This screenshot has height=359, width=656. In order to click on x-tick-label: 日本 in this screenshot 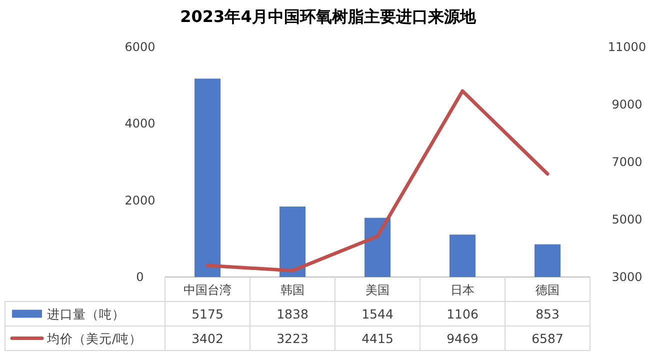, I will do `click(462, 290)`.